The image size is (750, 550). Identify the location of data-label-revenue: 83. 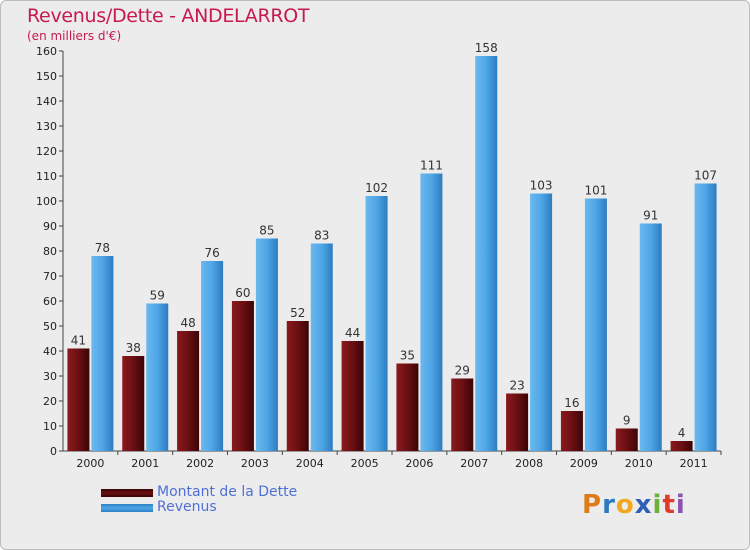
(321, 236).